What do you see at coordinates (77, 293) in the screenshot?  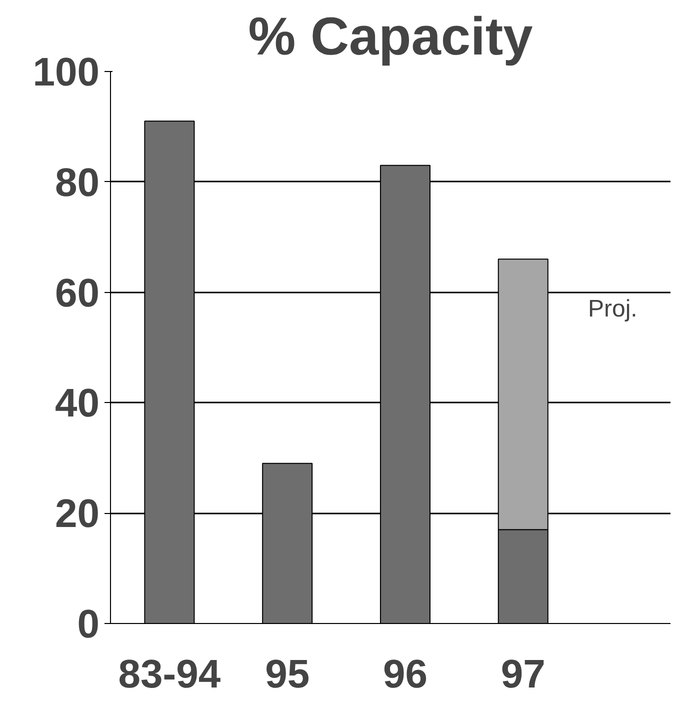 I see `y-tick-label: 60` at bounding box center [77, 293].